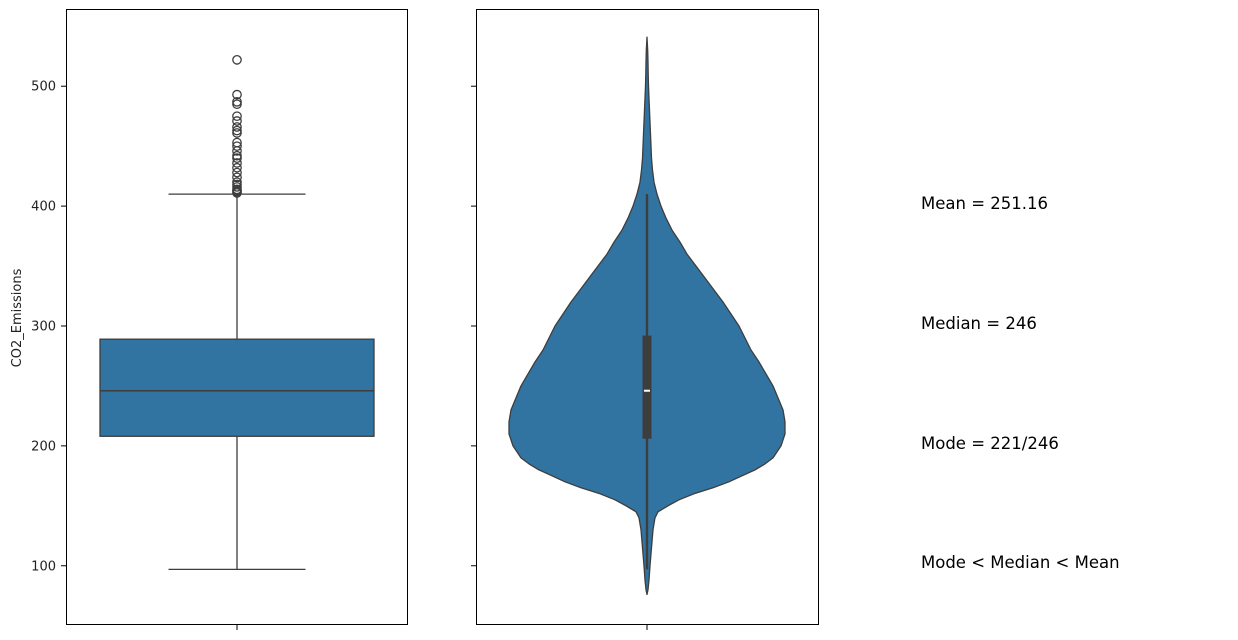  I want to click on mode-text: Mode = 221/246, so click(990, 443).